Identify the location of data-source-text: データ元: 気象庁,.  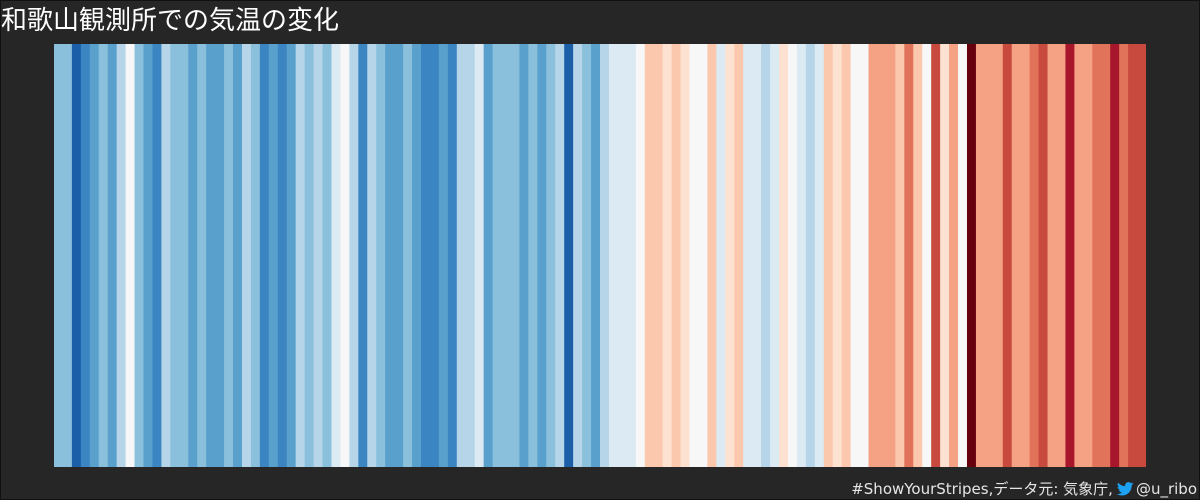
(1053, 489).